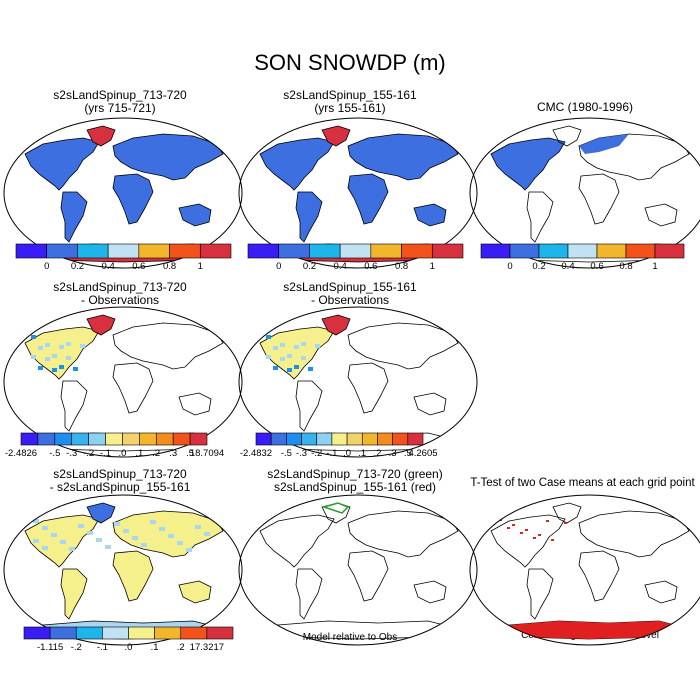  What do you see at coordinates (355, 257) in the screenshot?
I see `colorbar-panel-2: 0 0.2 0.4 0.6 0.8 1` at bounding box center [355, 257].